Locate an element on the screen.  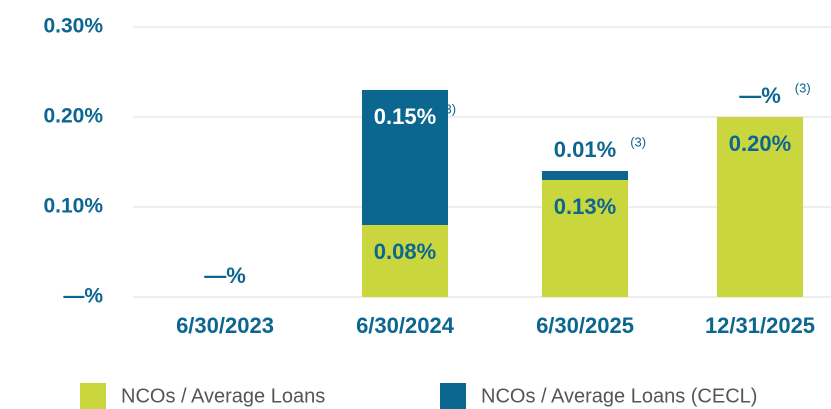
x-tick-label: 6/30/2025 is located at coordinates (585, 325).